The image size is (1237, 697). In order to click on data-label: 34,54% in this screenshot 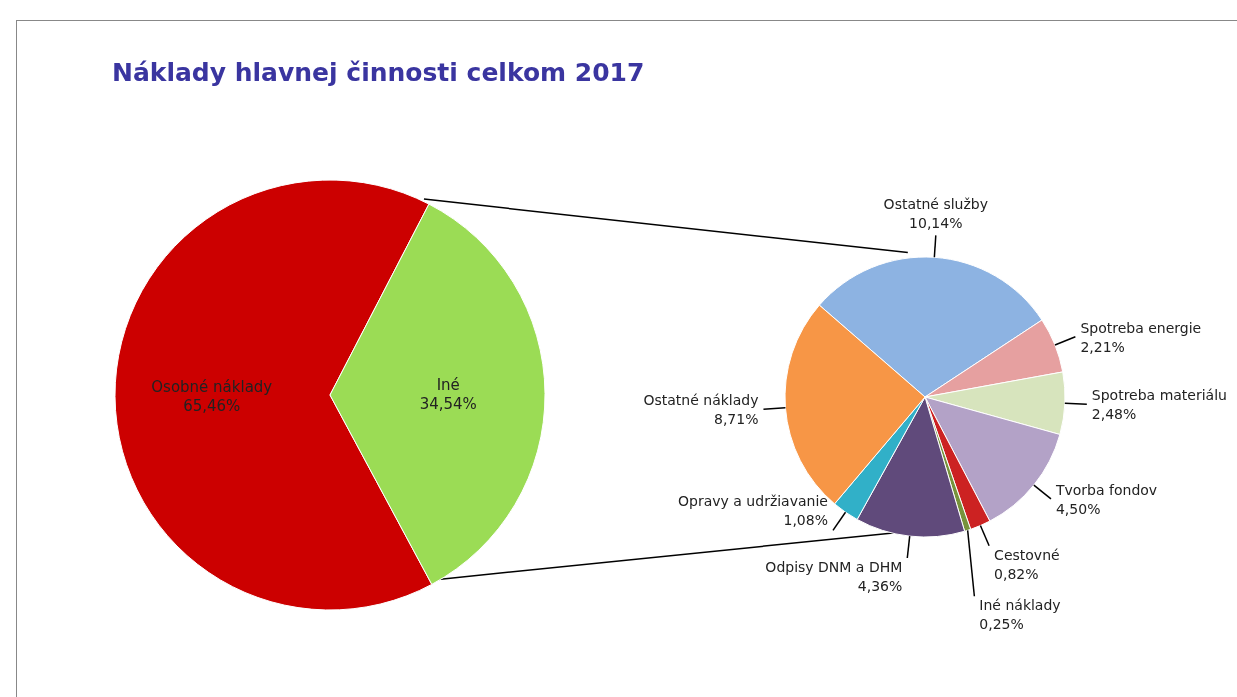, I will do `click(448, 404)`.